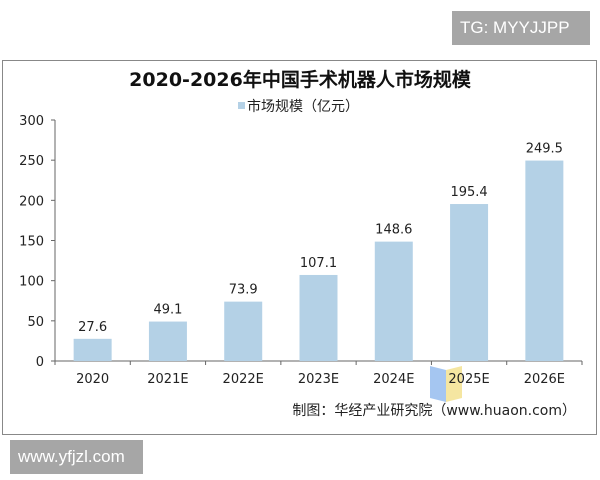  I want to click on data-label: 148.6, so click(393, 230).